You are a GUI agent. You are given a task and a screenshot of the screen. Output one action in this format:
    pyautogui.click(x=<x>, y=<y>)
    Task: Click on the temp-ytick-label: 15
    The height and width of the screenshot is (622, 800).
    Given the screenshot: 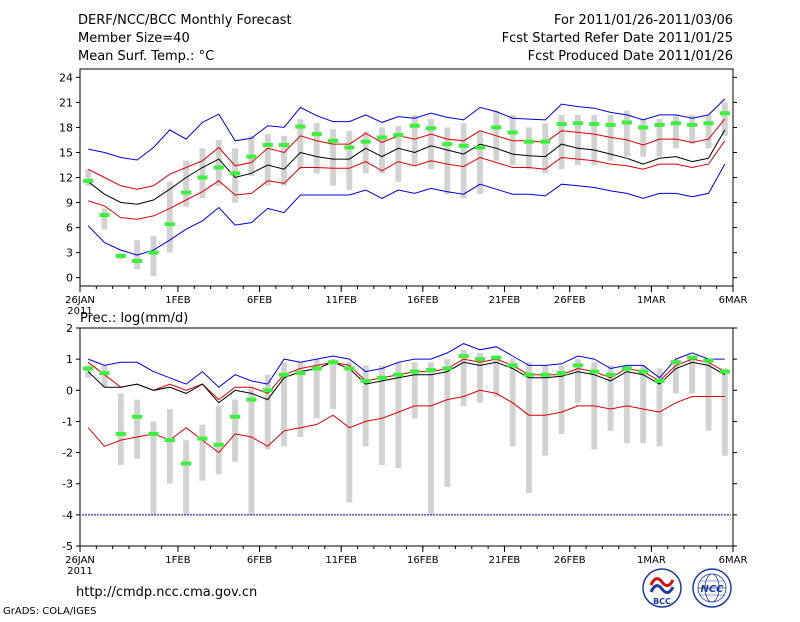 What is the action you would take?
    pyautogui.click(x=66, y=152)
    